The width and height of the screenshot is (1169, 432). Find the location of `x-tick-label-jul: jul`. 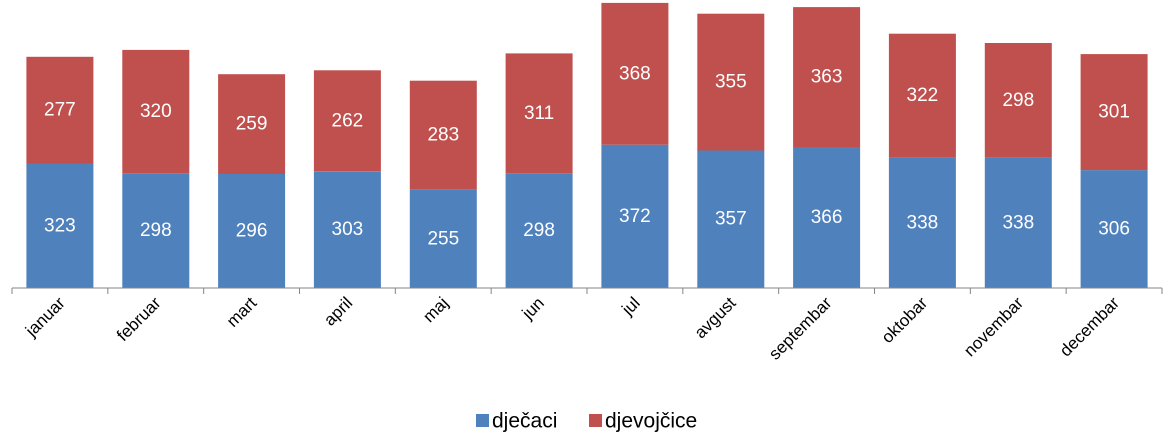

x-tick-label-jul: jul is located at coordinates (631, 306).